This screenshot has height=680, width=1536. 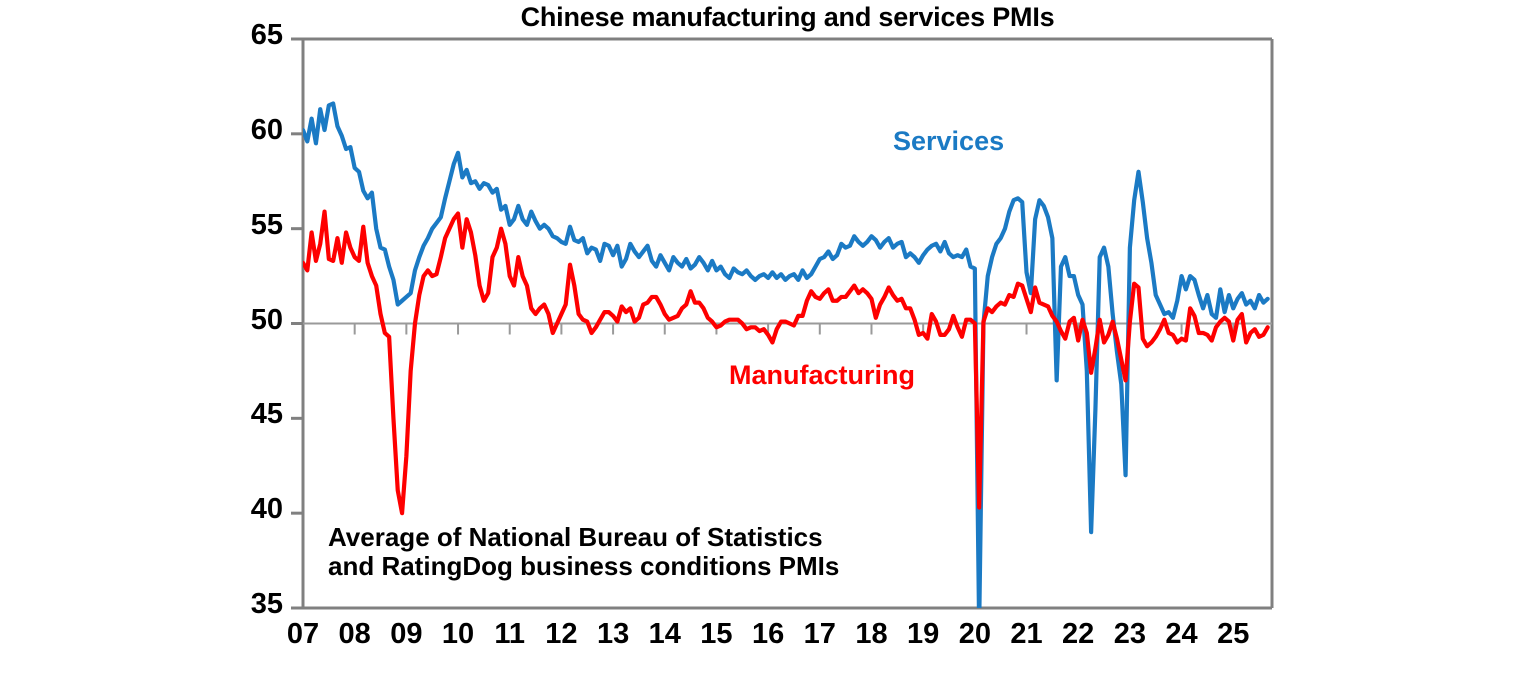 I want to click on x-axis-tick-label: 15, so click(x=716, y=634).